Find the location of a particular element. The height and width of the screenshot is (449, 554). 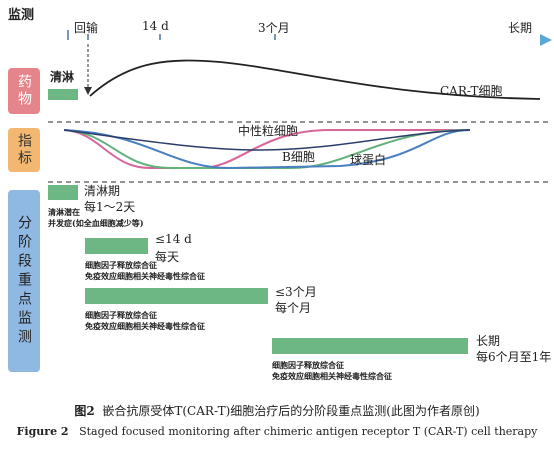

section-label: 指标 is located at coordinates (24, 150).